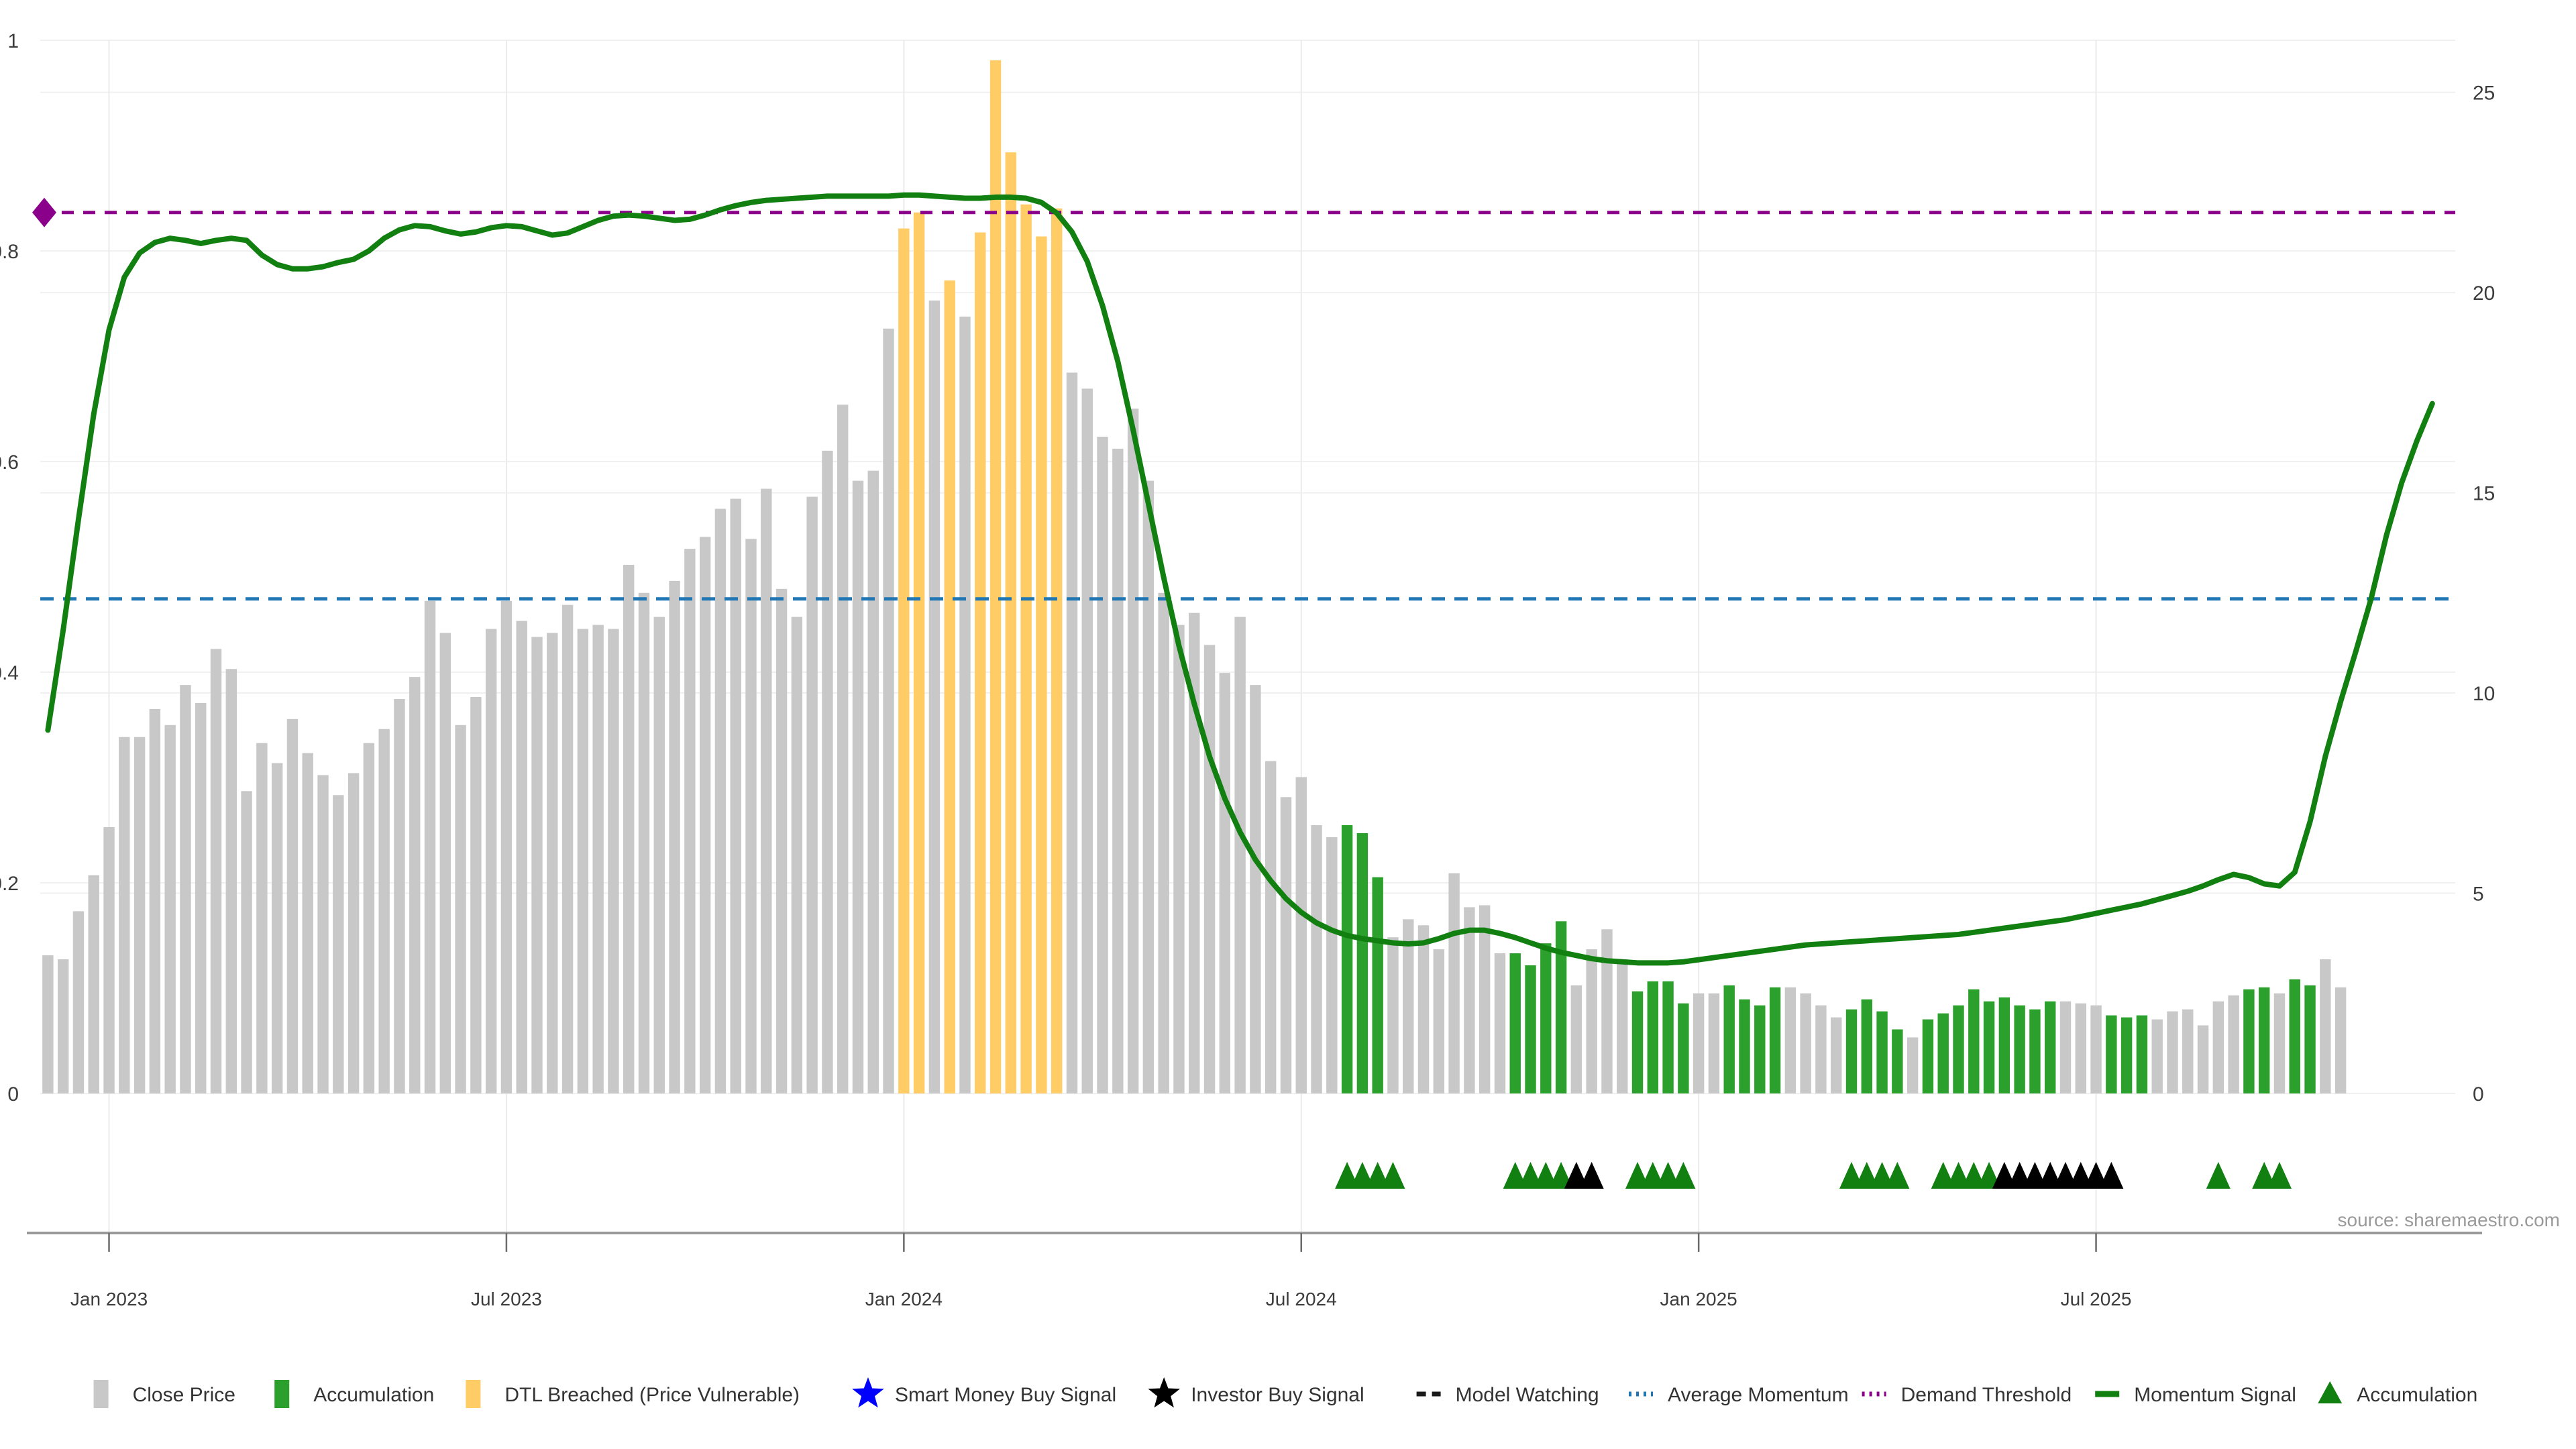 This screenshot has height=1449, width=2576. Describe the element at coordinates (2195, 1395) in the screenshot. I see `legend-momentum-signal: Momentum Signal` at that location.